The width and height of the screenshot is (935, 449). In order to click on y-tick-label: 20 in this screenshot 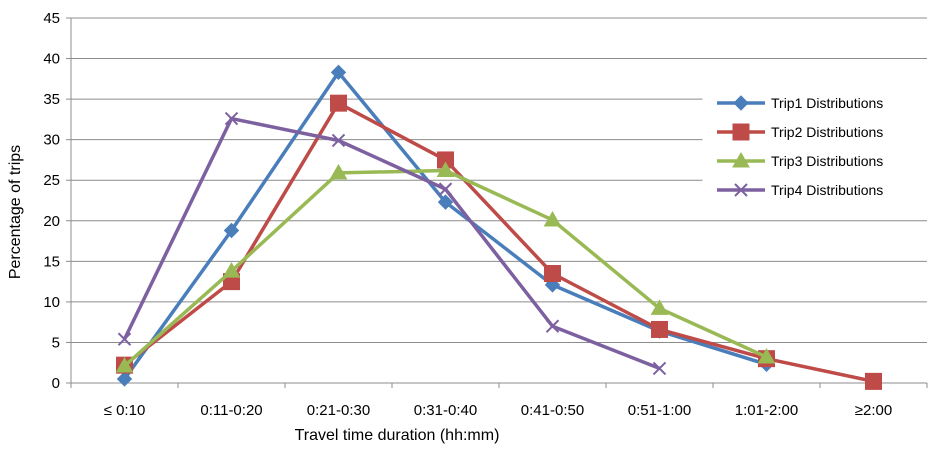, I will do `click(51, 221)`.